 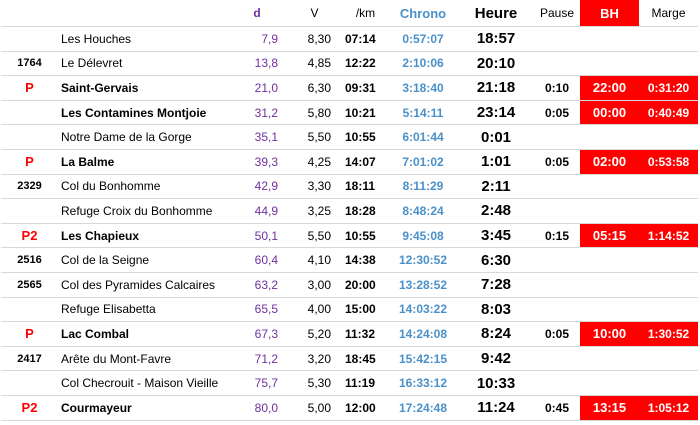 I want to click on row-heure: 0:01, so click(x=496, y=137).